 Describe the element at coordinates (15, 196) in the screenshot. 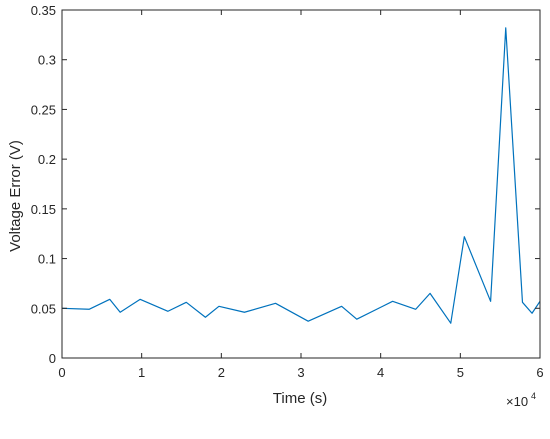

I see `y-axis-label: Voltage Error (V)` at that location.